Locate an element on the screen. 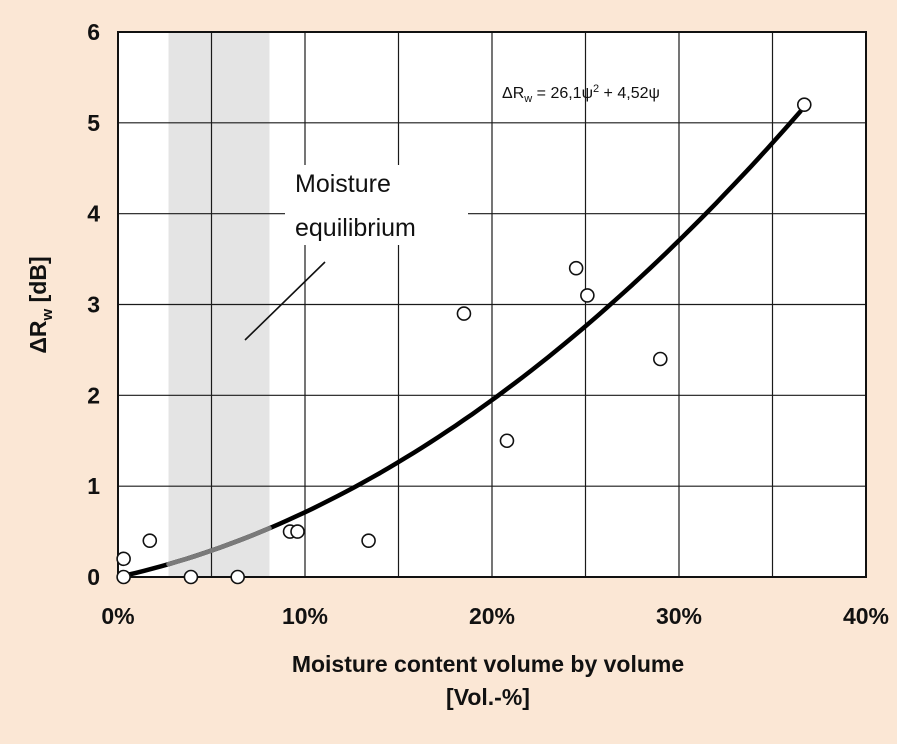 This screenshot has width=897, height=744. y-tick-labels: 0 1 2 3 4 5 6 is located at coordinates (93, 304).